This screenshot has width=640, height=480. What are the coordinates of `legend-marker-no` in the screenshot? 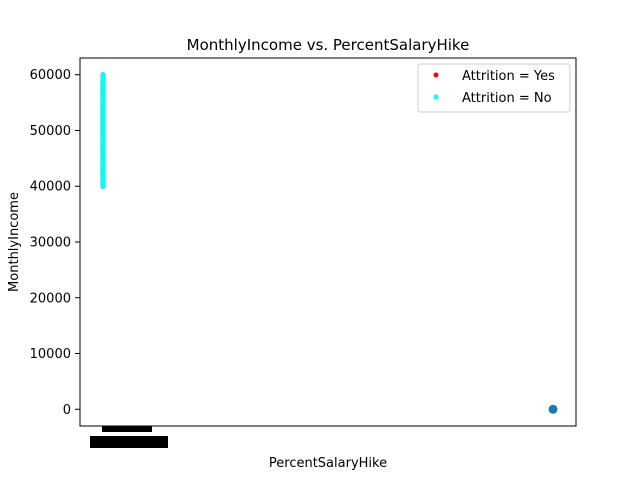 It's located at (436, 97).